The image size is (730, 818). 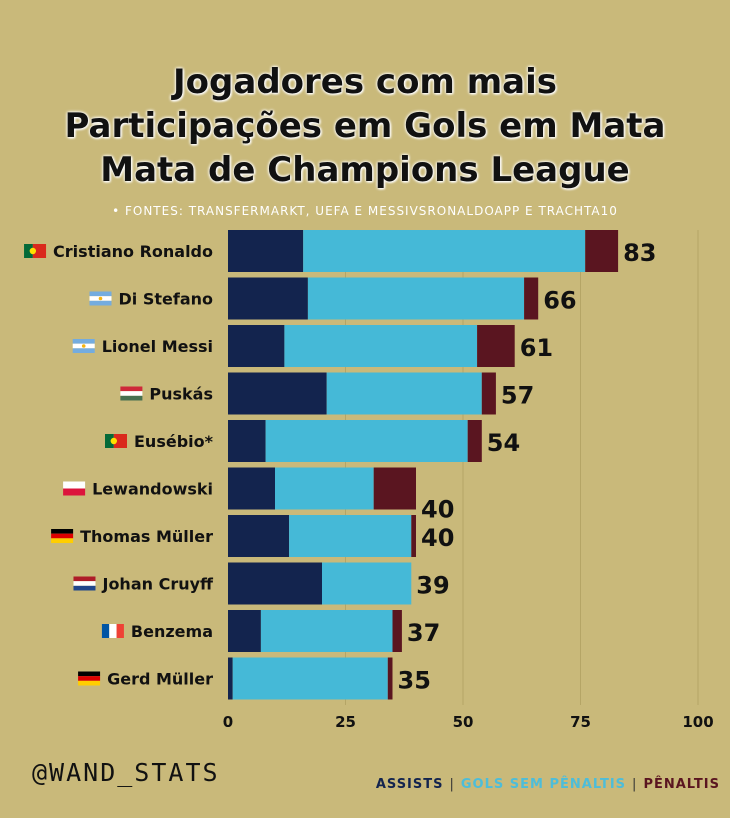 What do you see at coordinates (166, 299) in the screenshot?
I see `category-label: Di Stefano` at bounding box center [166, 299].